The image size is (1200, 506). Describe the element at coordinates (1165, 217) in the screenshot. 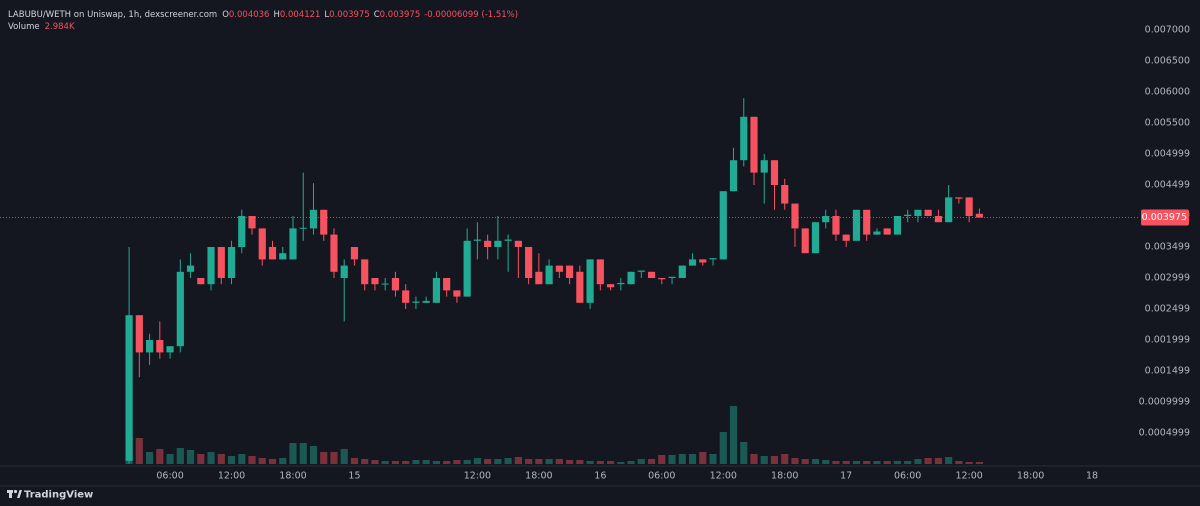

I see `last-price-box` at that location.